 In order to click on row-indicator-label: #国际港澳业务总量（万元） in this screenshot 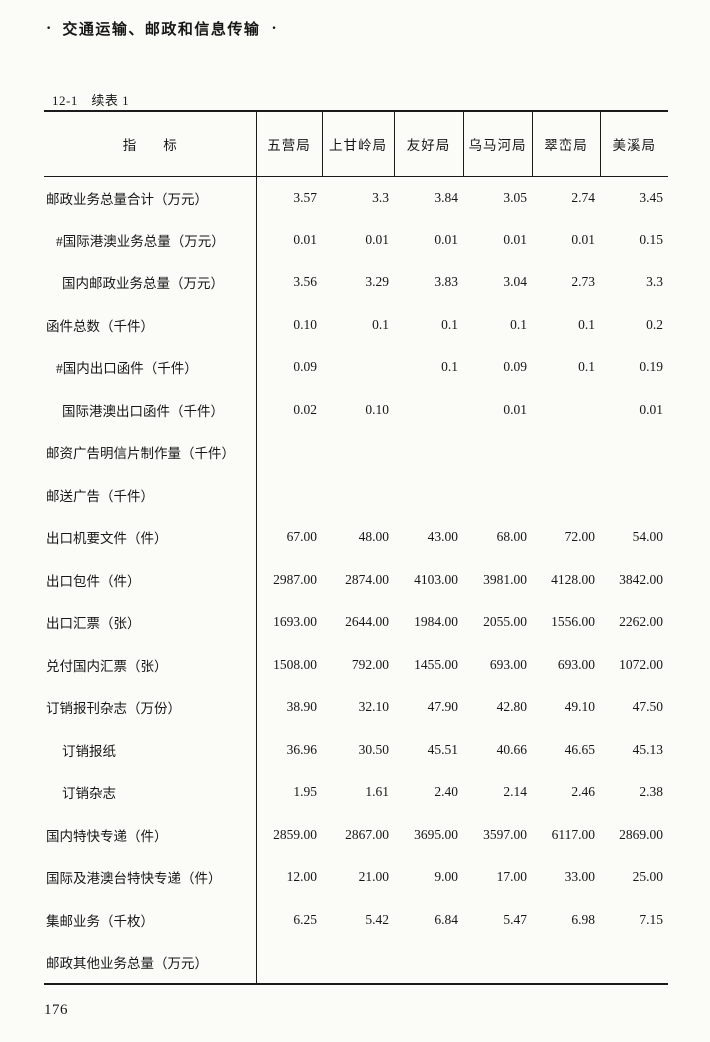, I will do `click(150, 239)`.